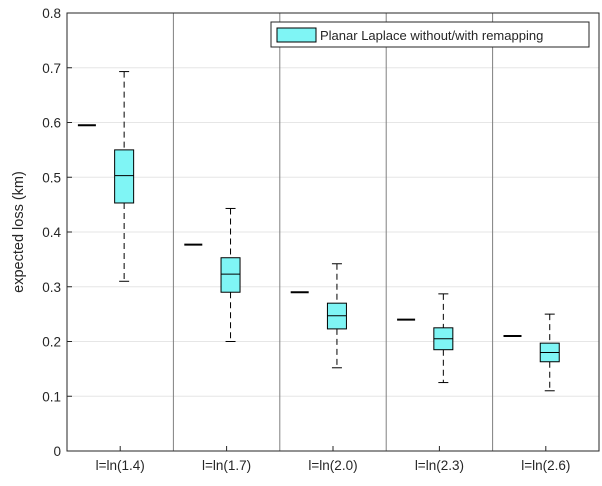 This screenshot has height=486, width=602. Describe the element at coordinates (51, 13) in the screenshot. I see `y-tick-label: 0.8` at that location.